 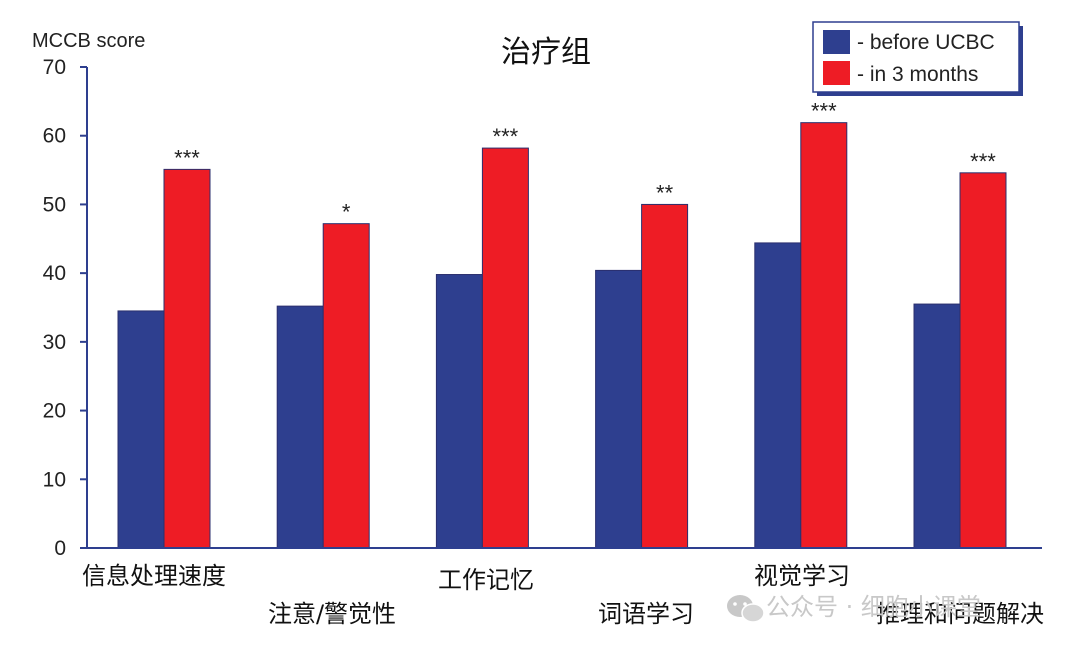 What do you see at coordinates (802, 576) in the screenshot?
I see `x-tick-label: 视觉学习` at bounding box center [802, 576].